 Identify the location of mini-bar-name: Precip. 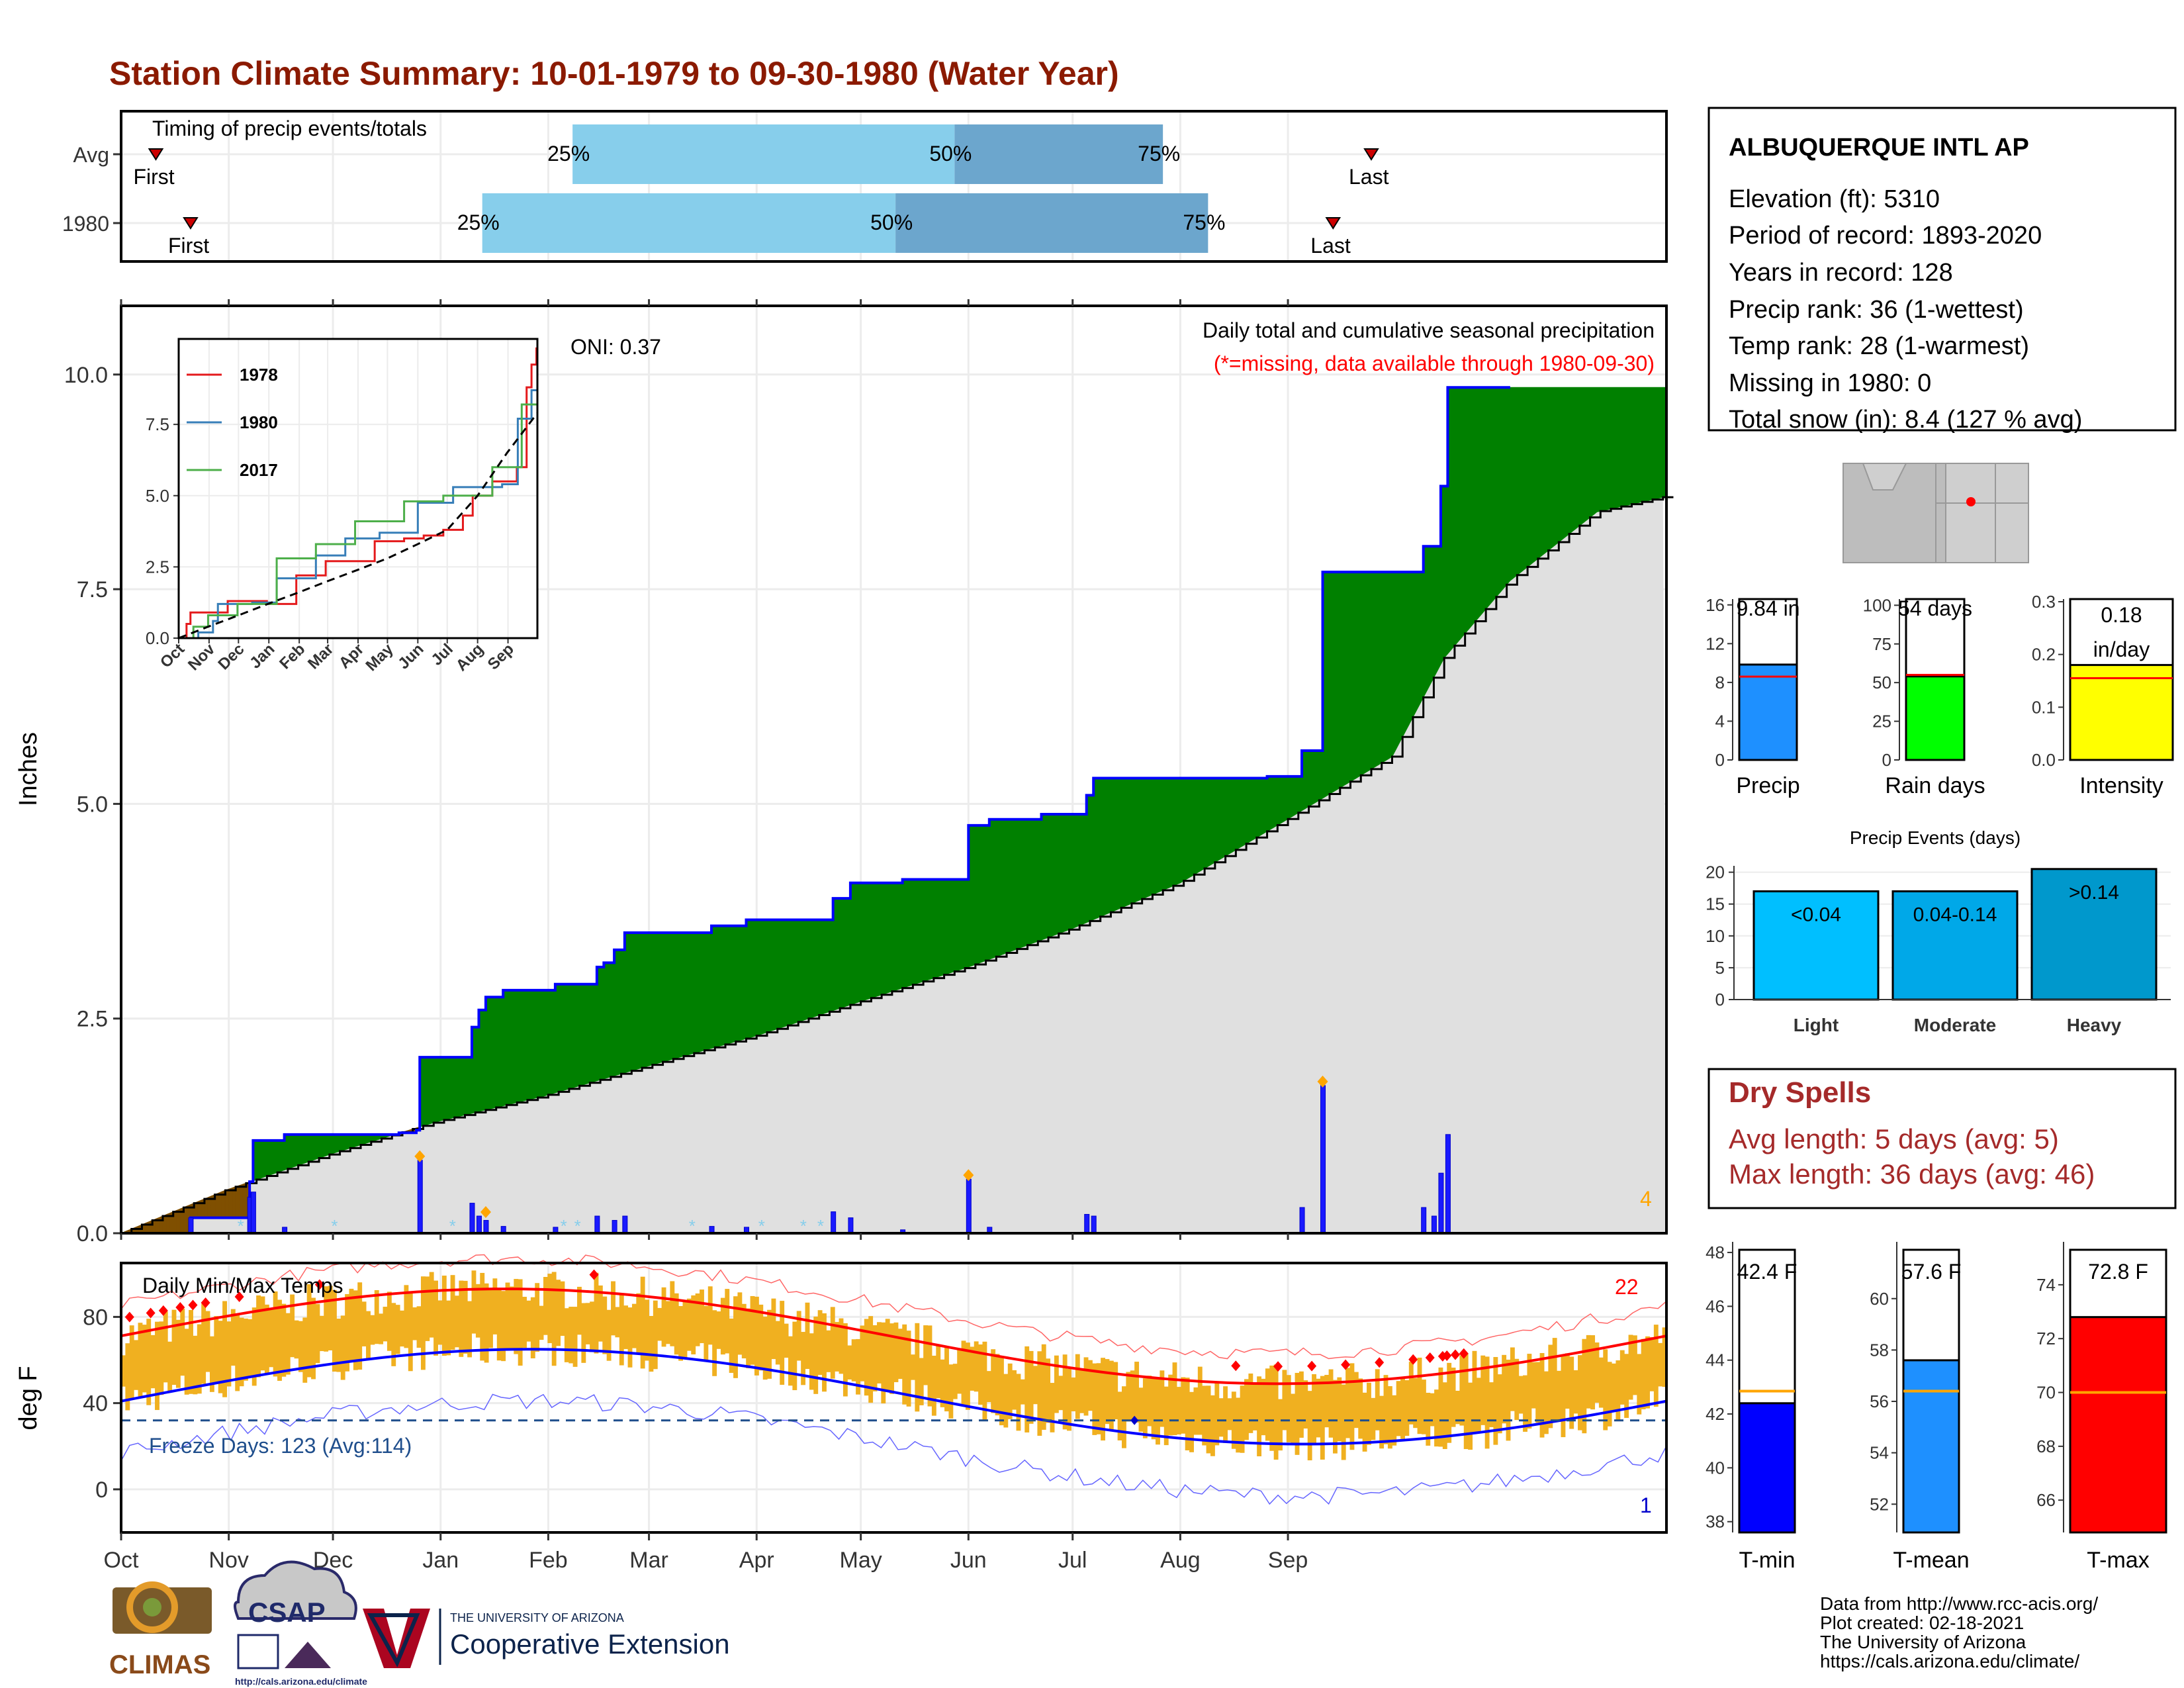
(1767, 785).